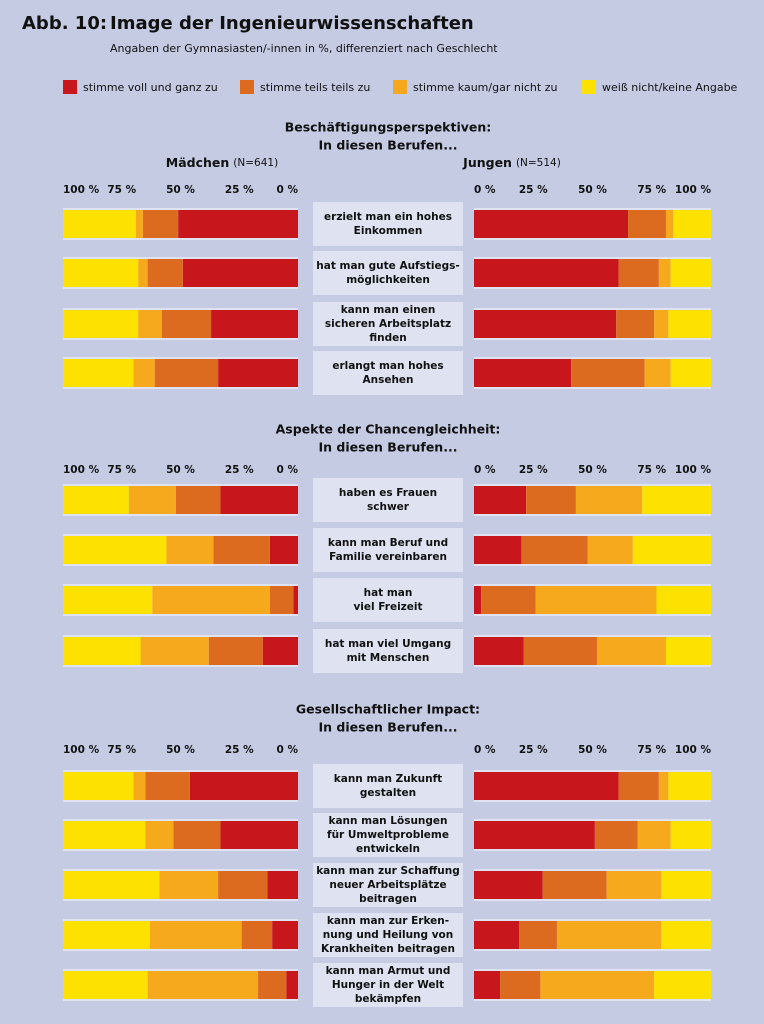 This screenshot has height=1024, width=764. What do you see at coordinates (388, 324) in the screenshot?
I see `row-label: sicheren Arbeitsplatz` at bounding box center [388, 324].